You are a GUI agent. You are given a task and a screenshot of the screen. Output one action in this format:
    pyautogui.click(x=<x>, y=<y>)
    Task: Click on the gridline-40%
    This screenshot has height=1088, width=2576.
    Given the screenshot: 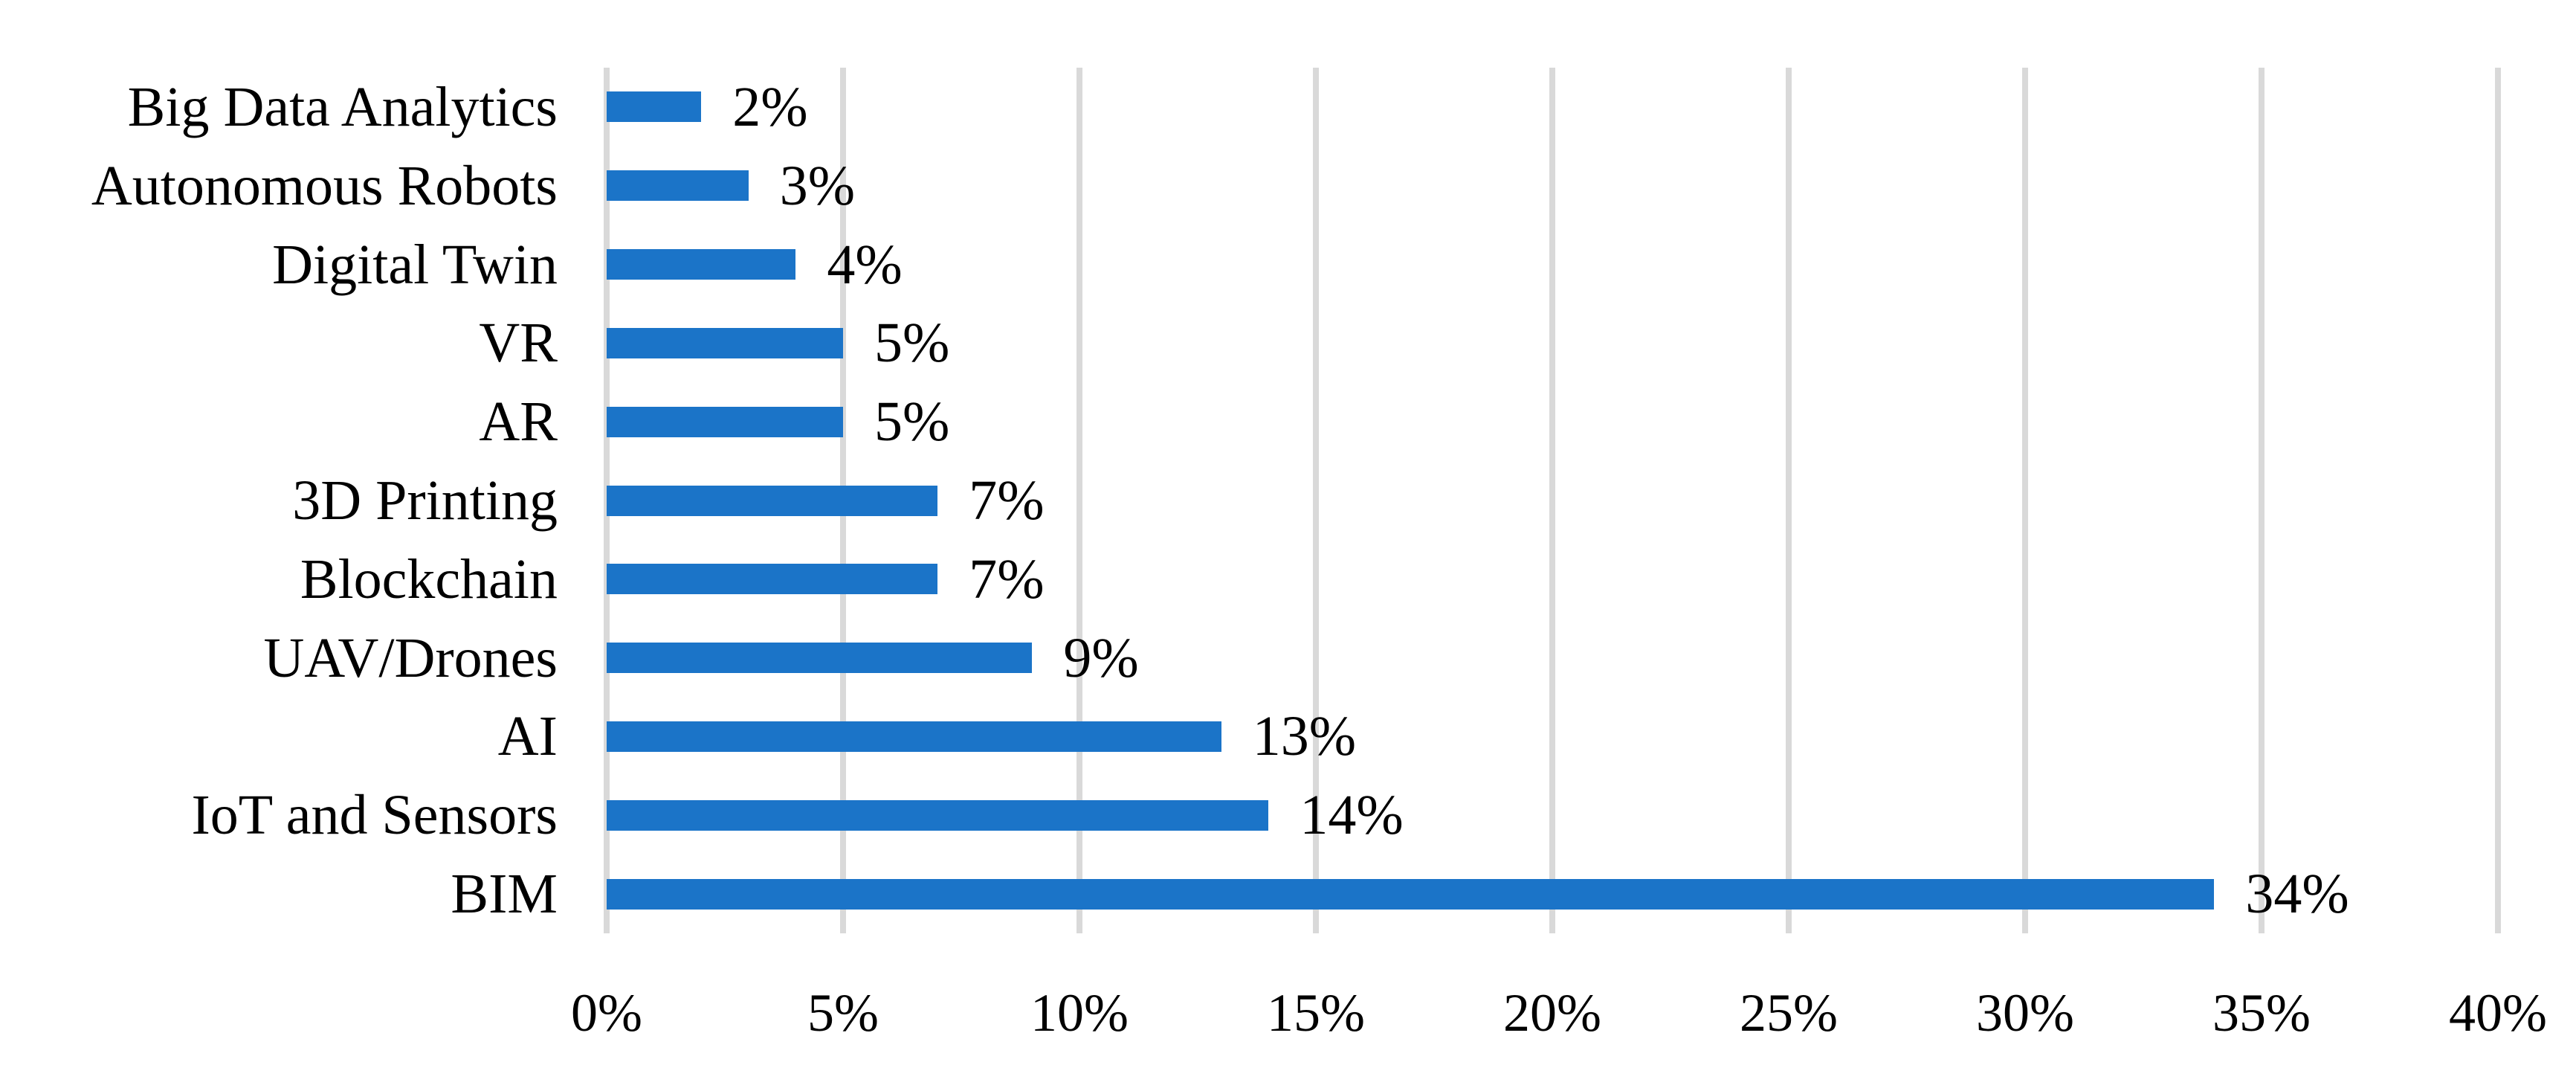 What is the action you would take?
    pyautogui.click(x=2498, y=500)
    